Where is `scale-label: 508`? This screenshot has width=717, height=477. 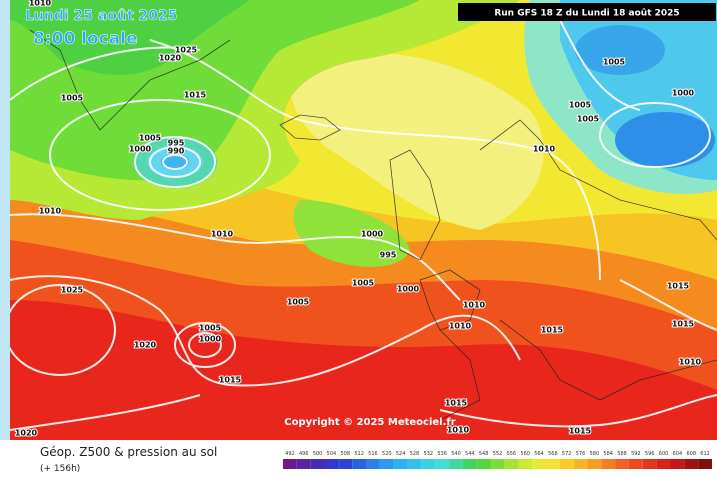 scale-label: 508 is located at coordinates (346, 454).